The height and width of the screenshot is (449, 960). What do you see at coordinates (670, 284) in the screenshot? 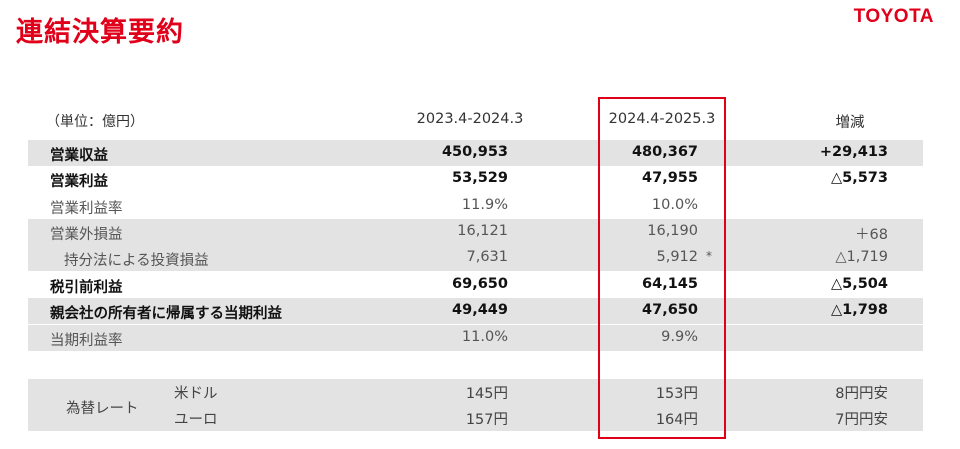
I see `current-year-value: 64,145` at bounding box center [670, 284].